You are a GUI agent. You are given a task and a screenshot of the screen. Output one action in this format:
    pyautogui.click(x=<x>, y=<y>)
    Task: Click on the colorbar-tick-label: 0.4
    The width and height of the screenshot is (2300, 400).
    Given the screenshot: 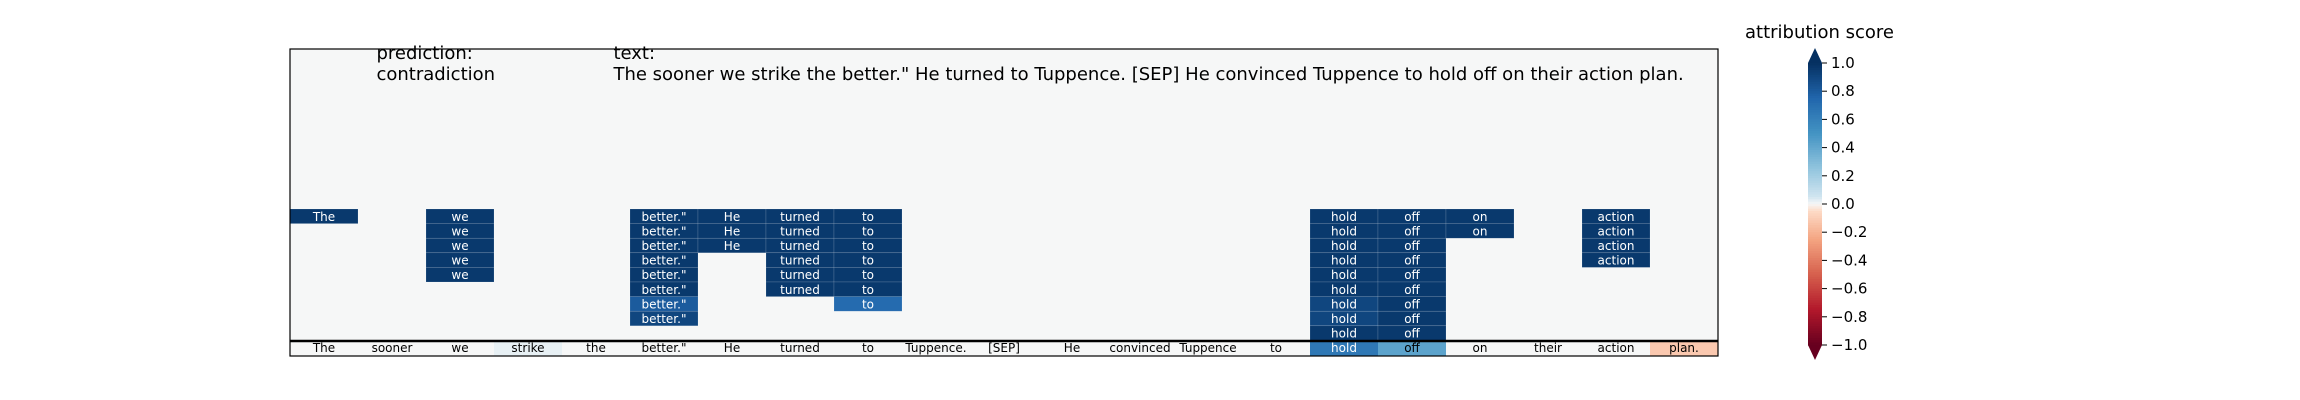 What is the action you would take?
    pyautogui.click(x=1843, y=148)
    